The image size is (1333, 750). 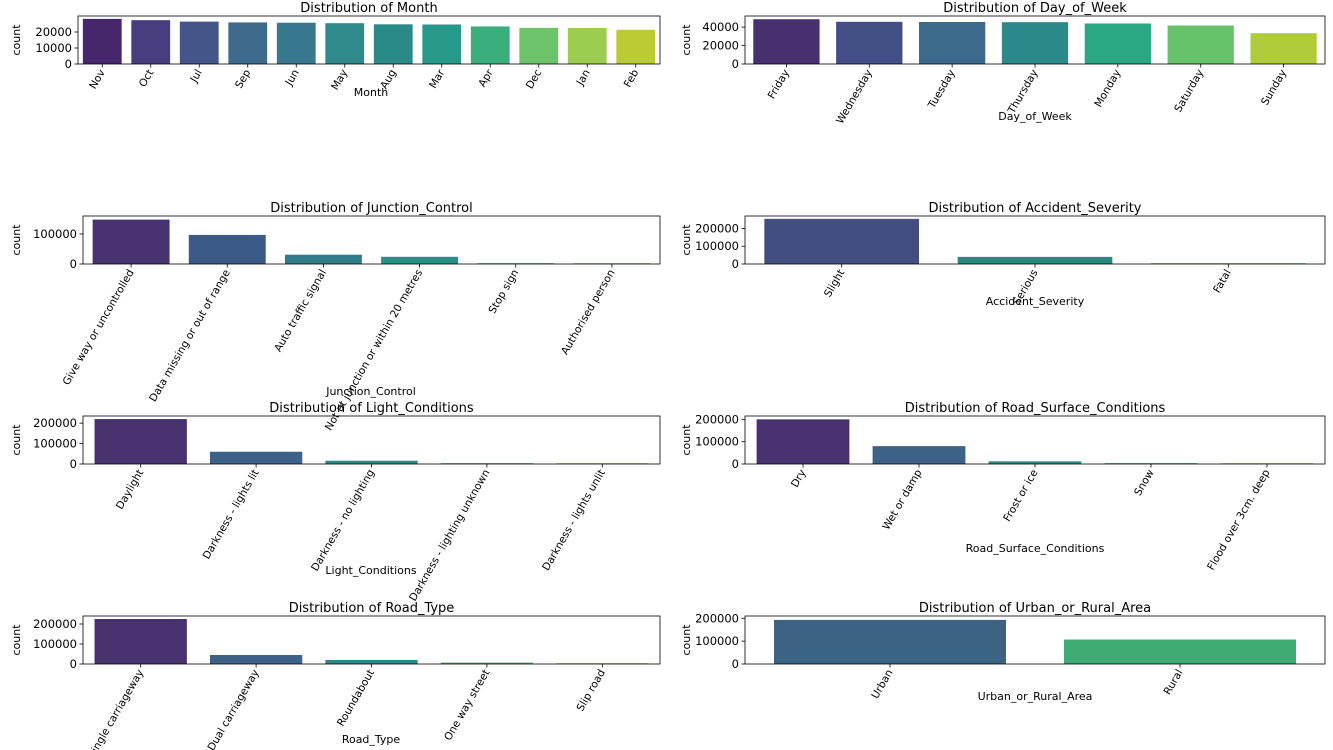 I want to click on x-tick-label: Auto traffic signal, so click(x=300, y=311).